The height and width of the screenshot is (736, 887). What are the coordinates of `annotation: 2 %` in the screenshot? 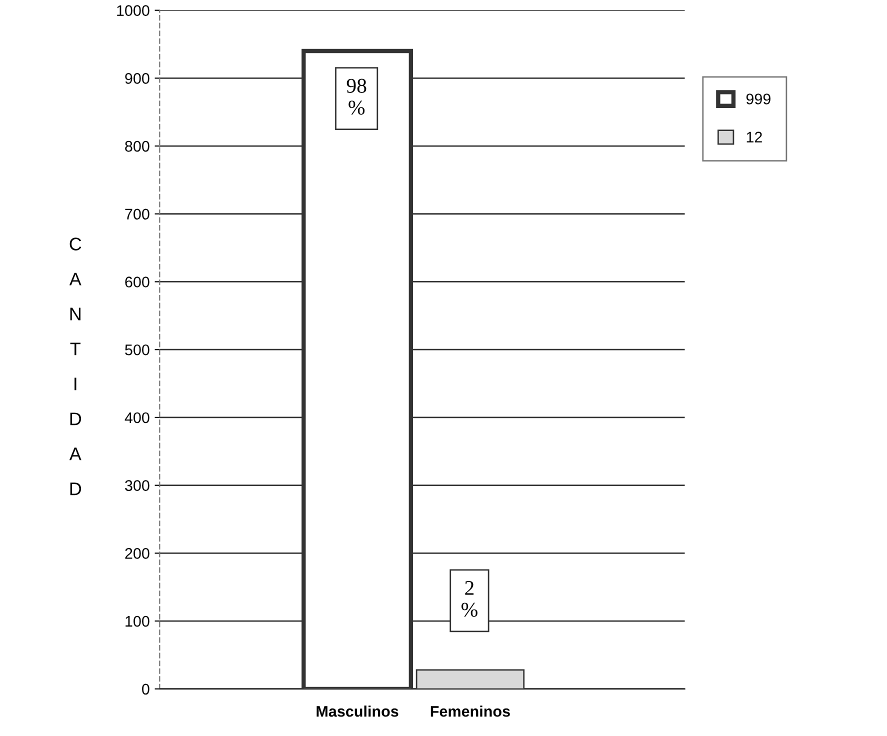 It's located at (470, 599).